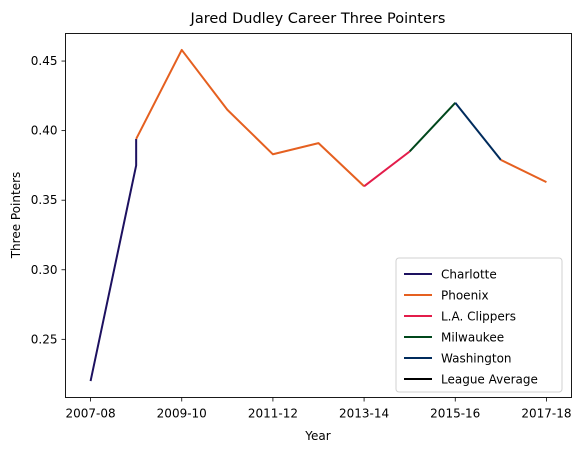 This screenshot has height=453, width=582. What do you see at coordinates (317, 436) in the screenshot?
I see `x-axis-label: Year` at bounding box center [317, 436].